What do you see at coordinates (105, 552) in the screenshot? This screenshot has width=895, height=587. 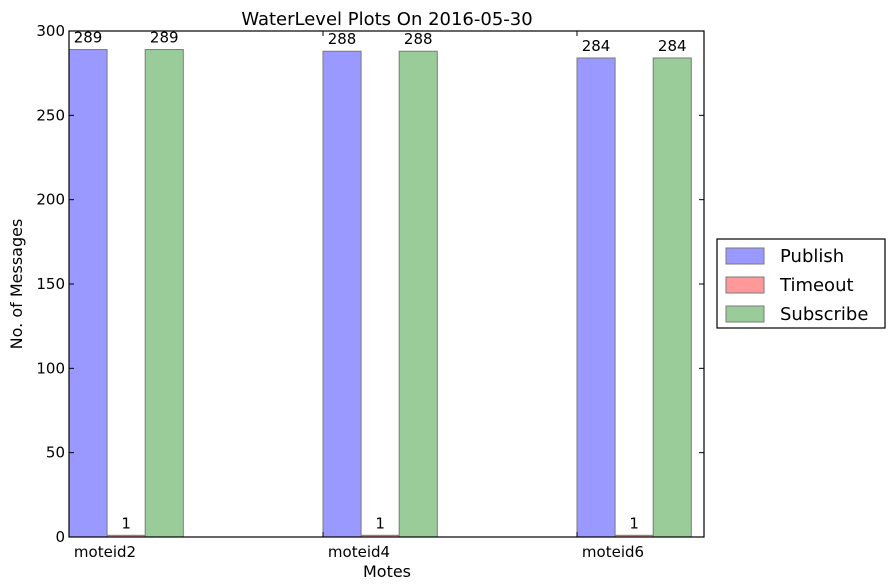 I see `x-tick-label-moteid2: moteid2` at bounding box center [105, 552].